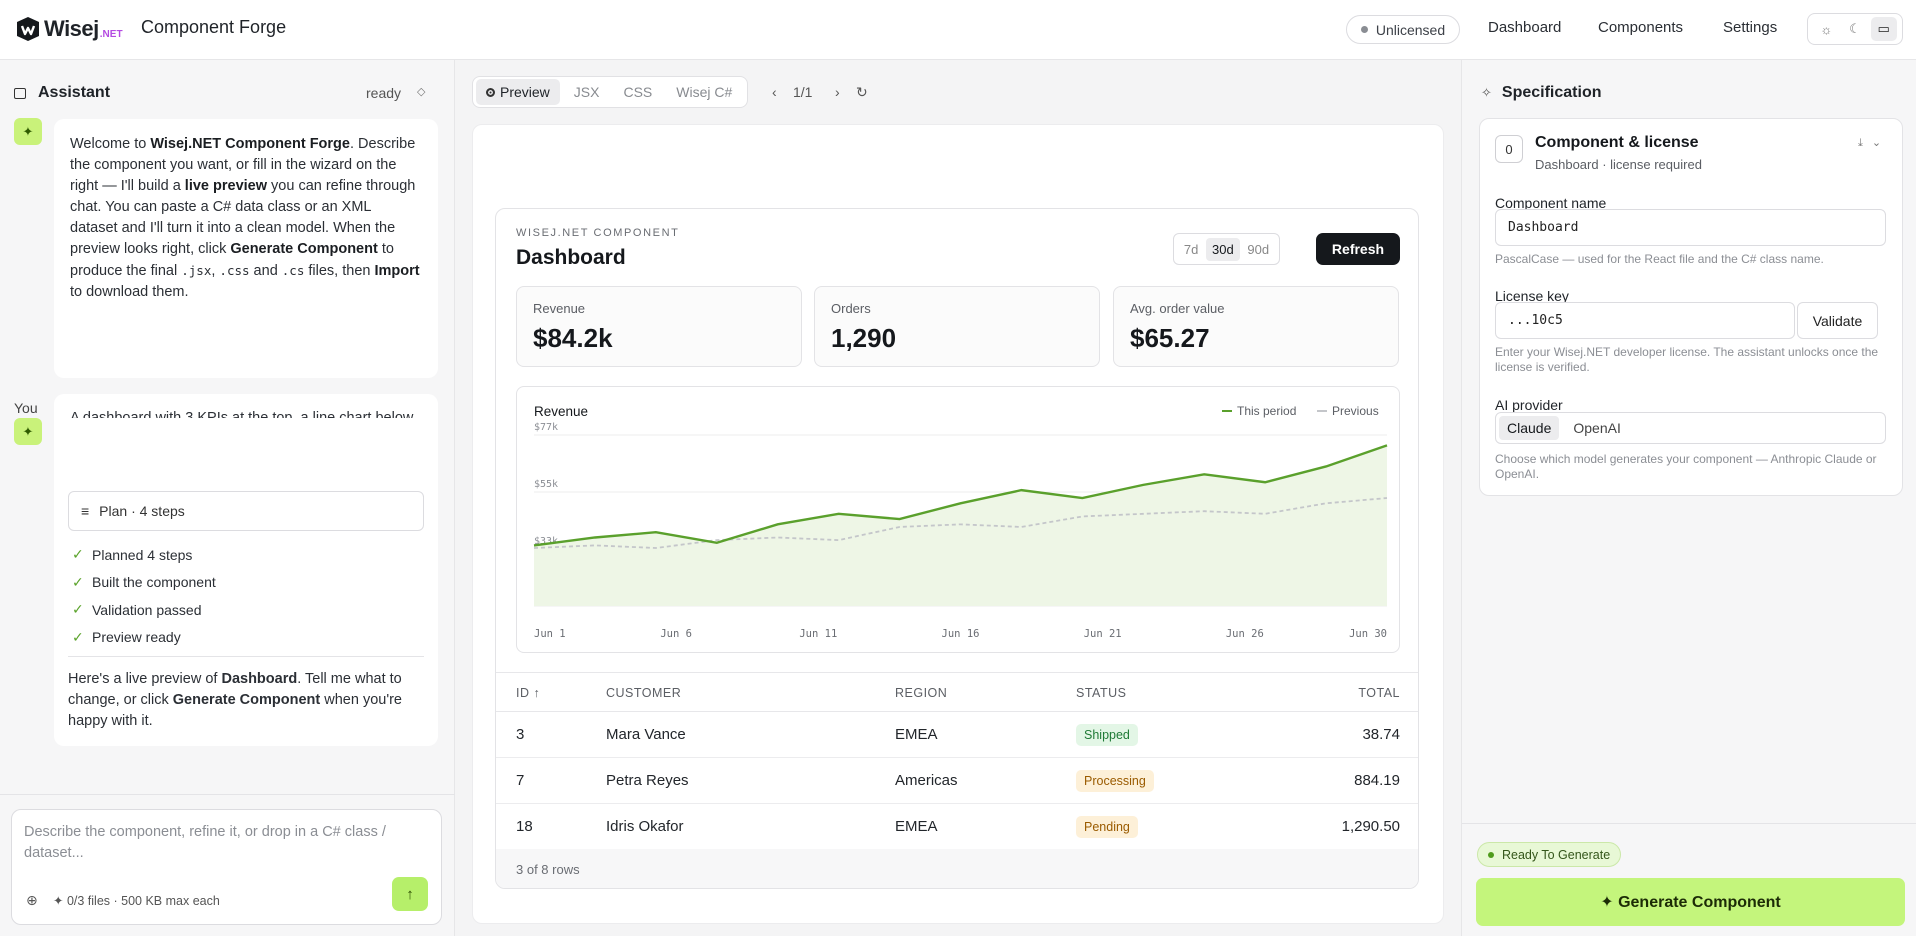  Describe the element at coordinates (957, 692) in the screenshot. I see `table-header: ID ↑ CUSTOMER REGION STATUS TOTAL` at that location.